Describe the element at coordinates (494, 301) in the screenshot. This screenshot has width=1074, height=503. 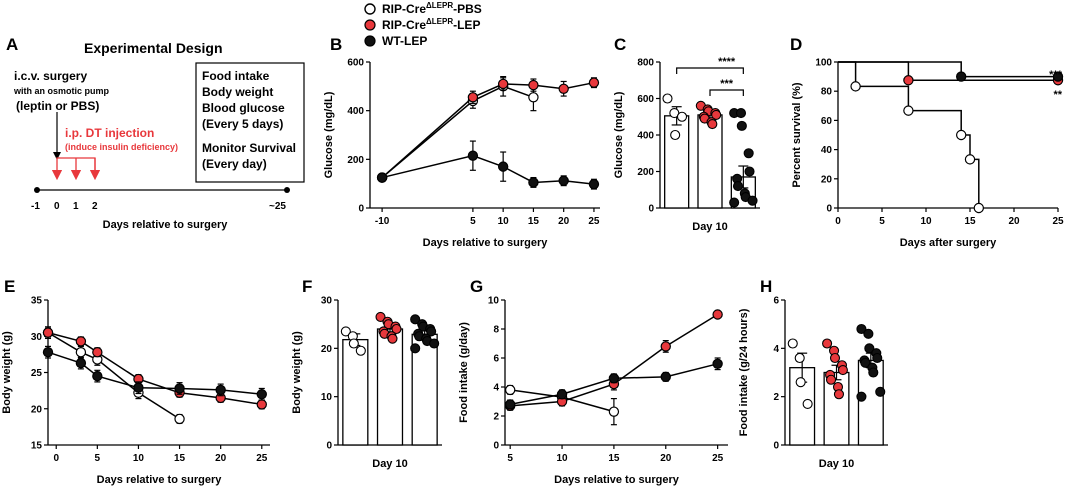
I see `y-tick-label: 10` at that location.